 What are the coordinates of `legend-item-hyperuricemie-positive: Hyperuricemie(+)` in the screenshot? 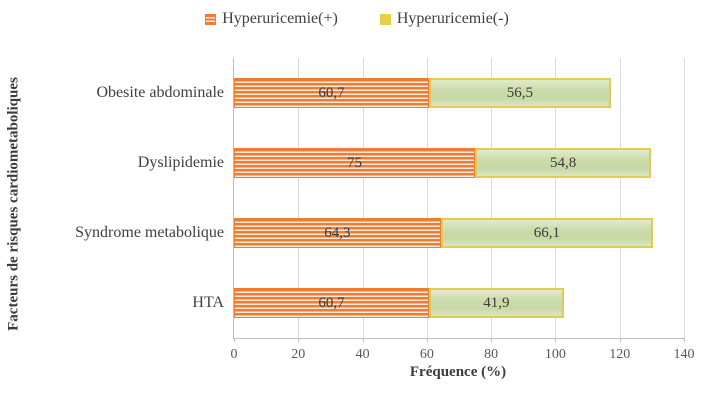 It's located at (271, 19).